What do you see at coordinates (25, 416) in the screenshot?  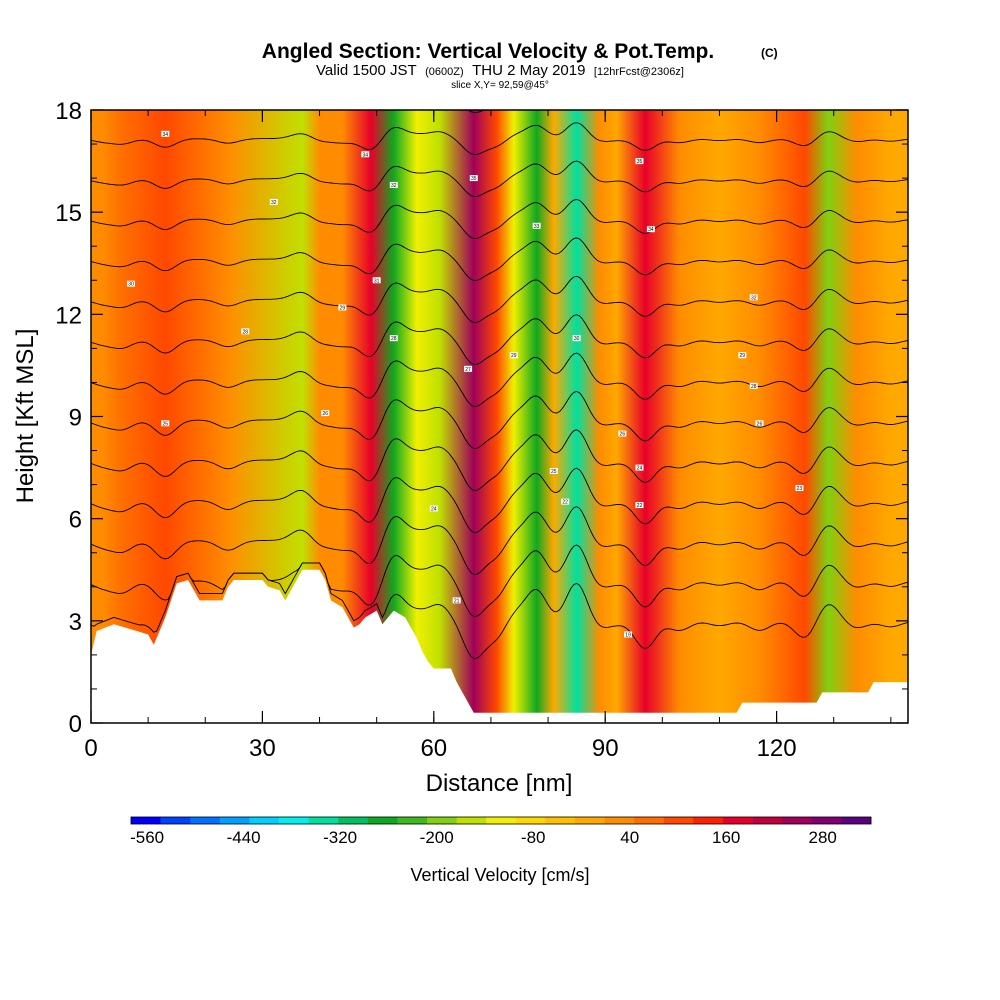 I see `y-axis-label: Height [Kft MSL]` at bounding box center [25, 416].